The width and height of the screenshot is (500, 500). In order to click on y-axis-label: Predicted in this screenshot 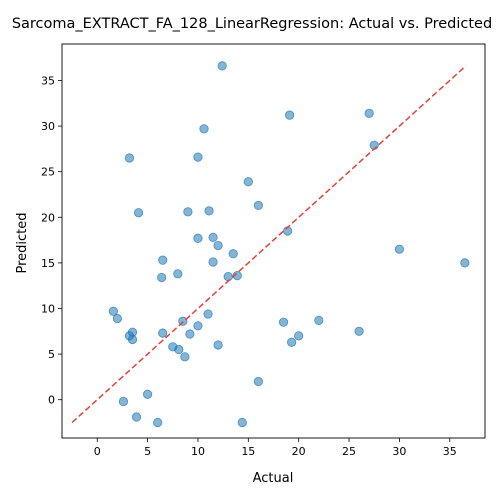, I will do `click(22, 242)`.